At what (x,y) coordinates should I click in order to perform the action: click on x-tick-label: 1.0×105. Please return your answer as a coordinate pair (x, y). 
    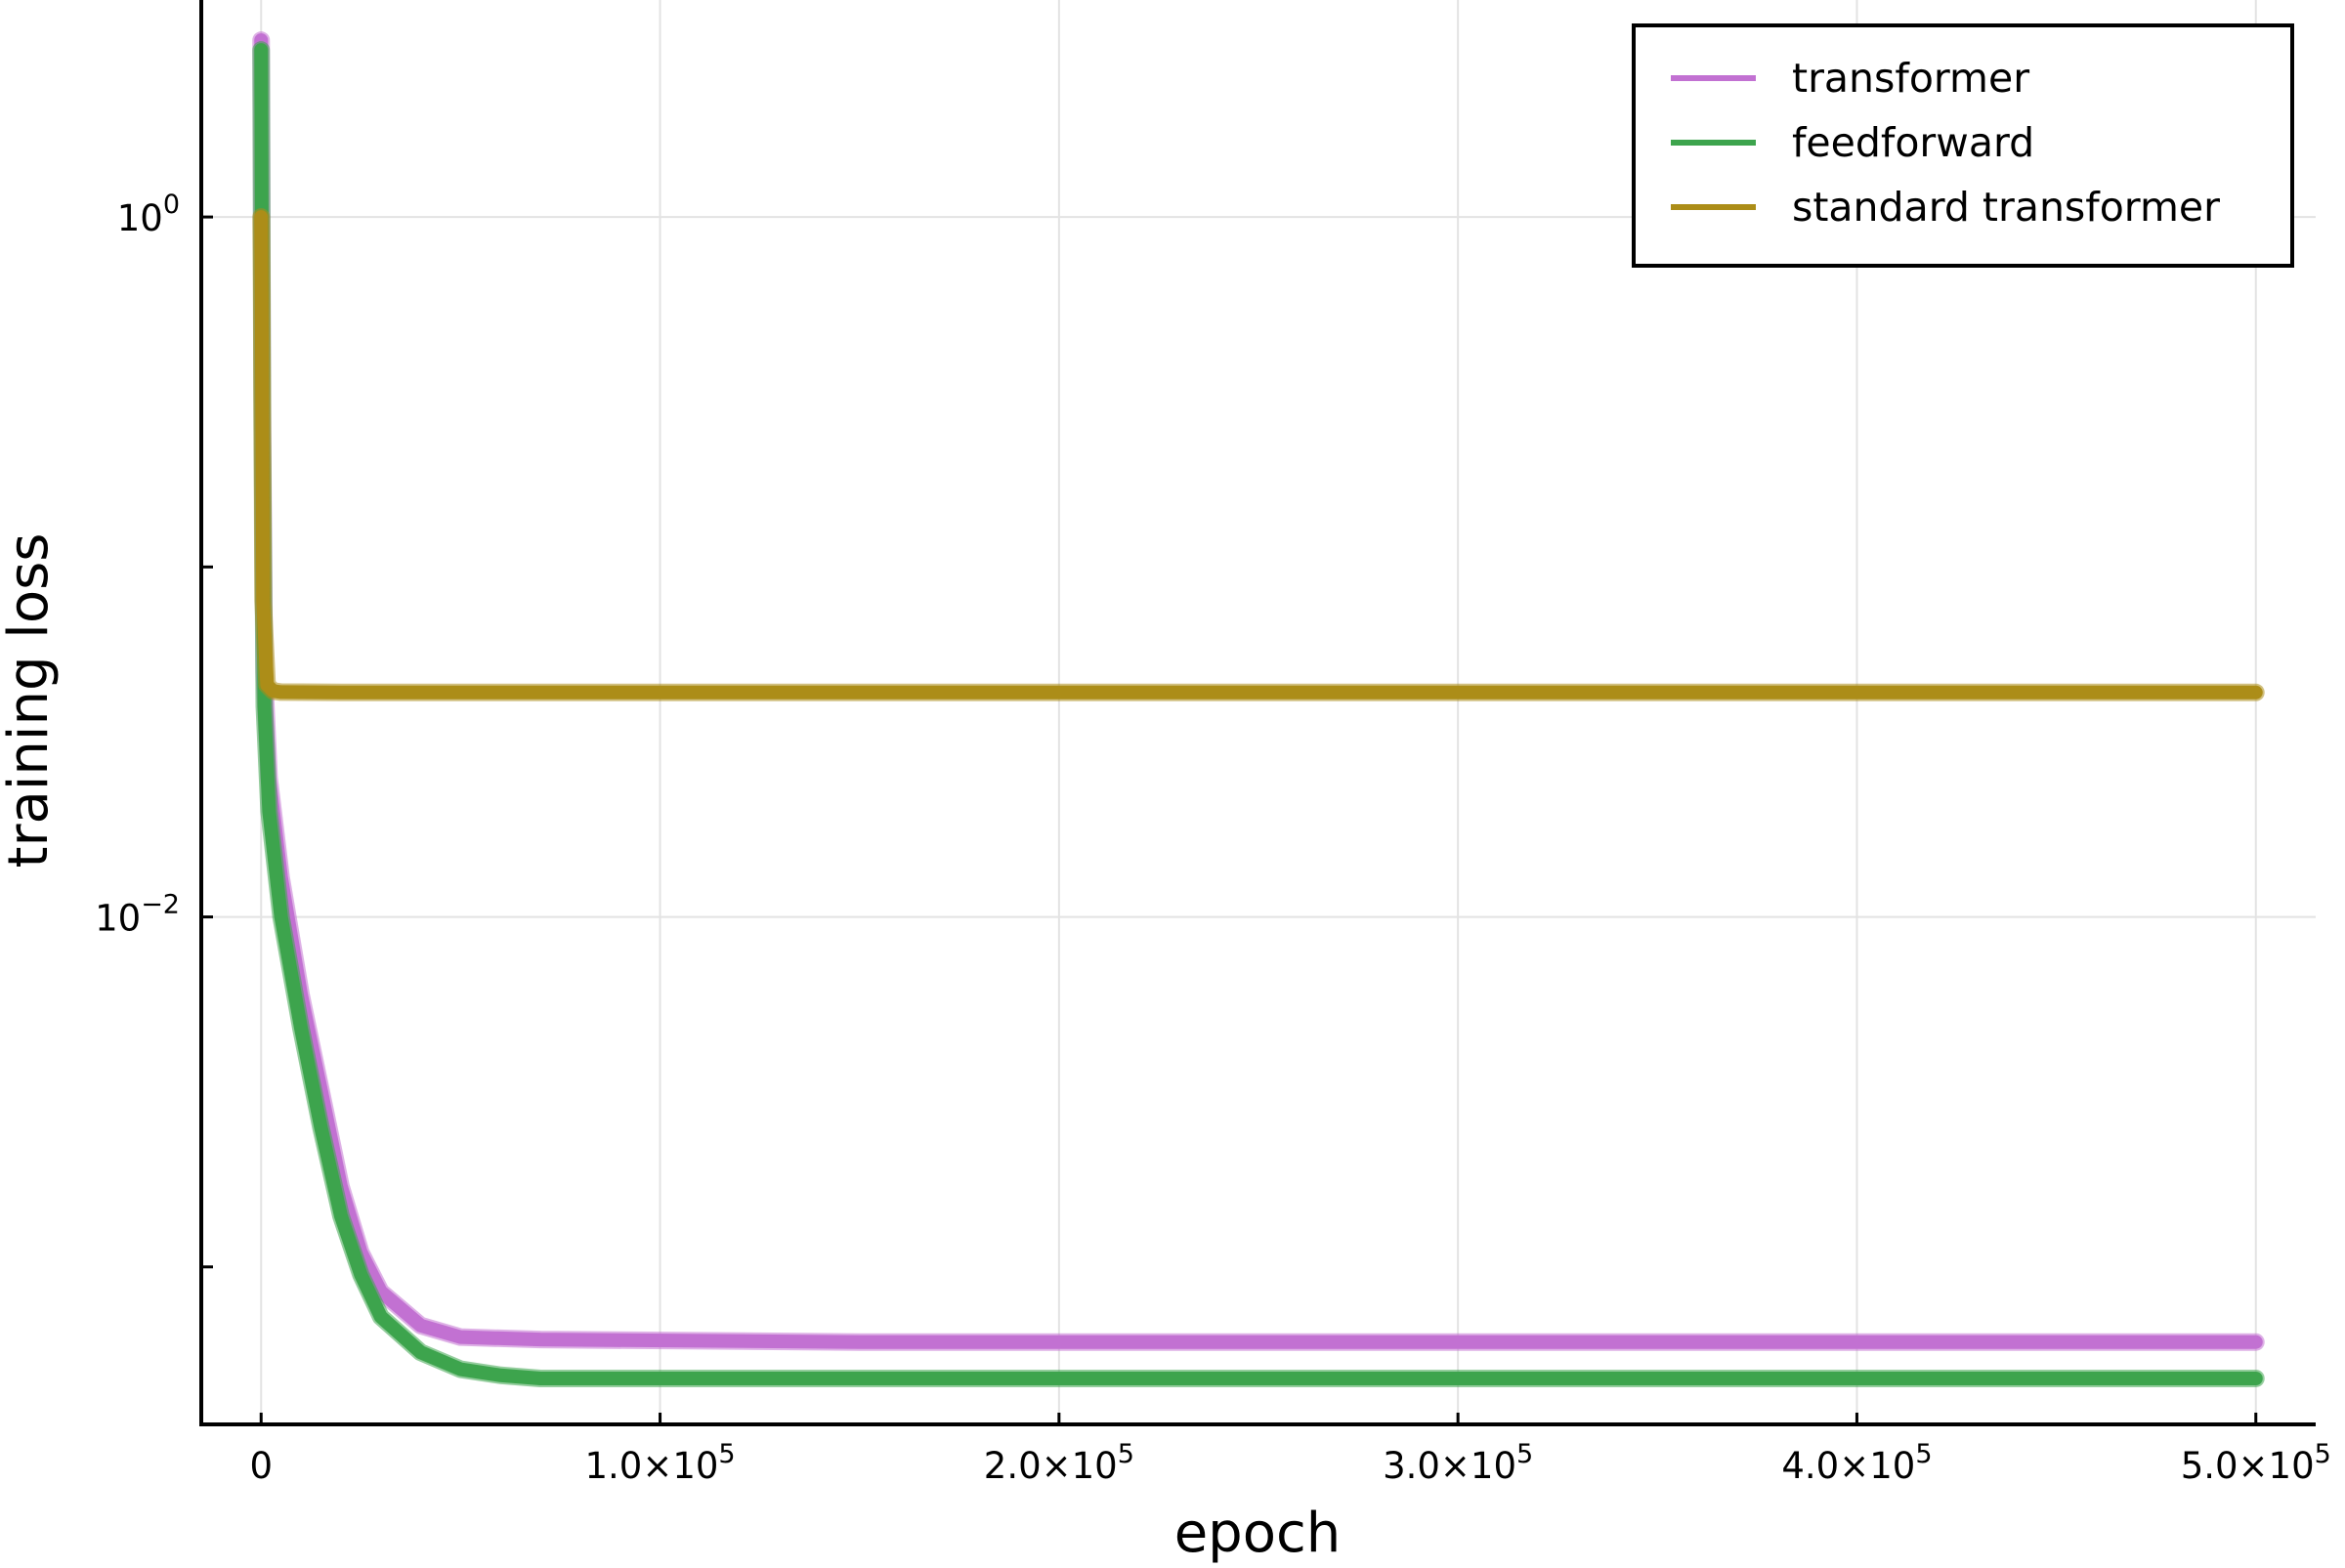
    Looking at the image, I should click on (659, 1463).